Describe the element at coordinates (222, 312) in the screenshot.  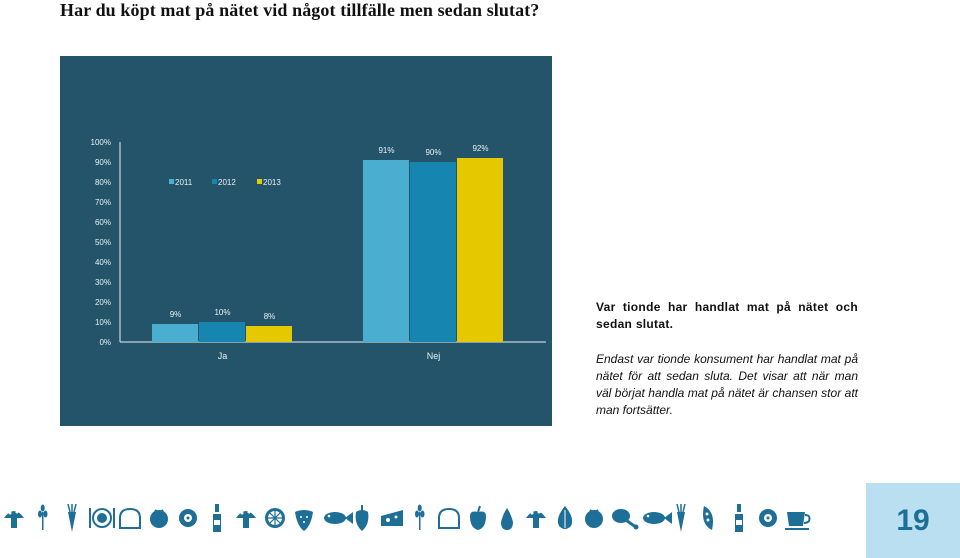
I see `data-label: 10%` at that location.